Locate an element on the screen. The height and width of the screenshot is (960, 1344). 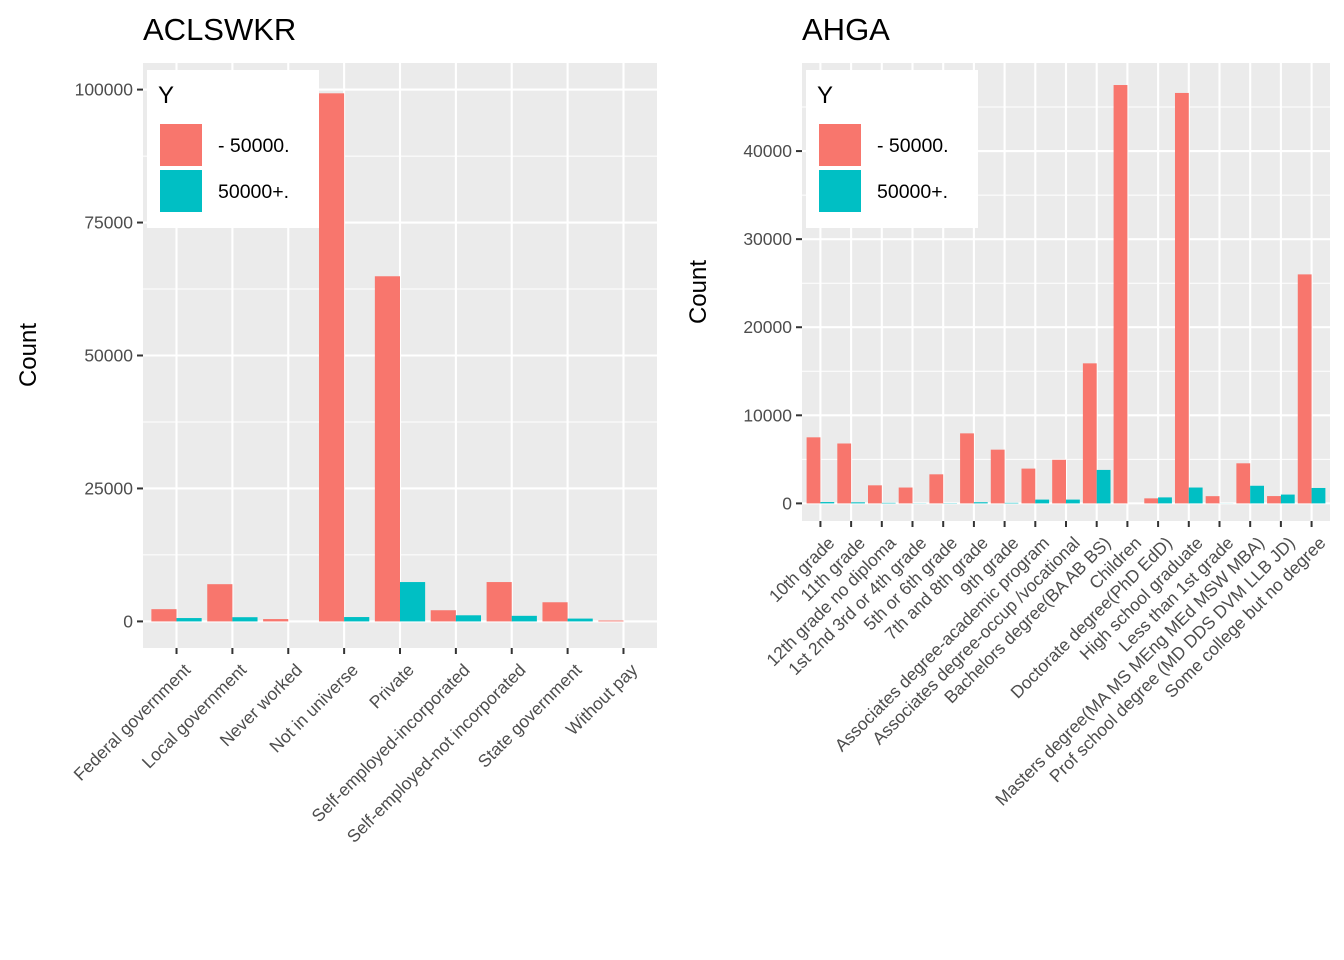
y-tick-label: 25000 is located at coordinates (108, 488).